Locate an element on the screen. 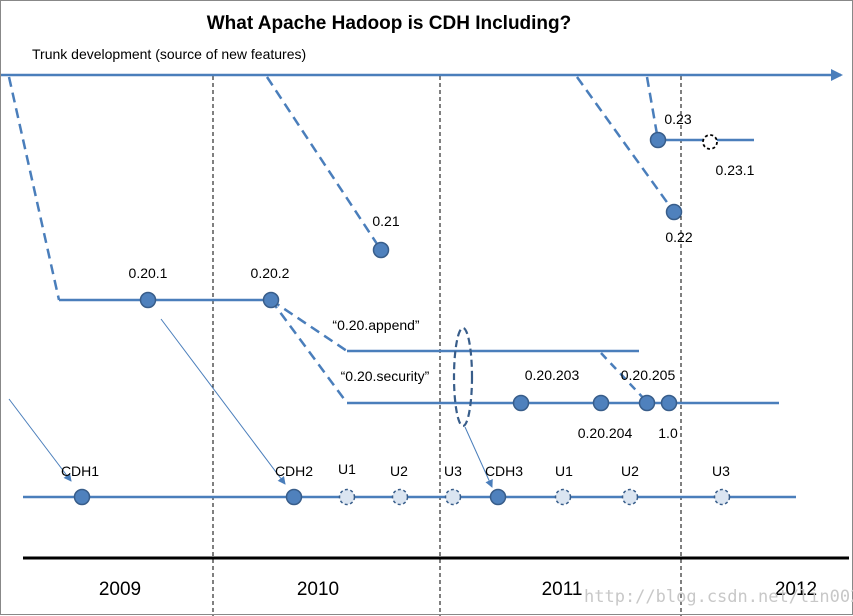 The width and height of the screenshot is (853, 616). branch-022-dash is located at coordinates (625, 144).